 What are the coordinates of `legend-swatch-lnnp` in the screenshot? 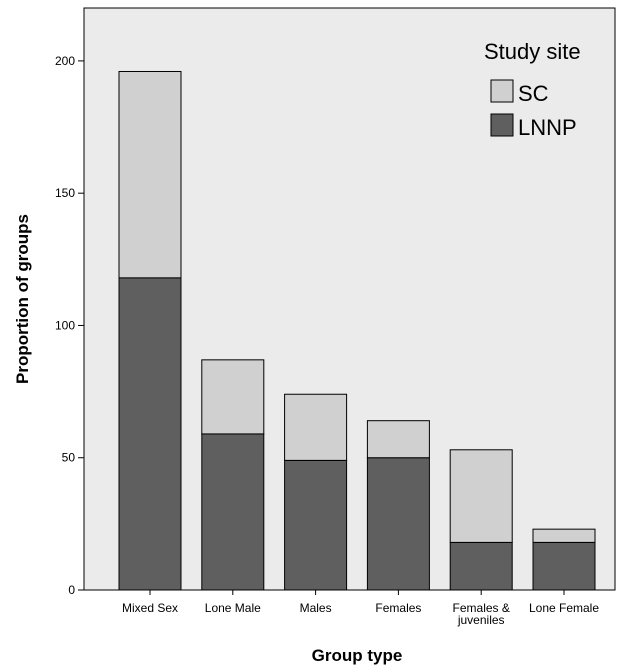 It's located at (502, 125).